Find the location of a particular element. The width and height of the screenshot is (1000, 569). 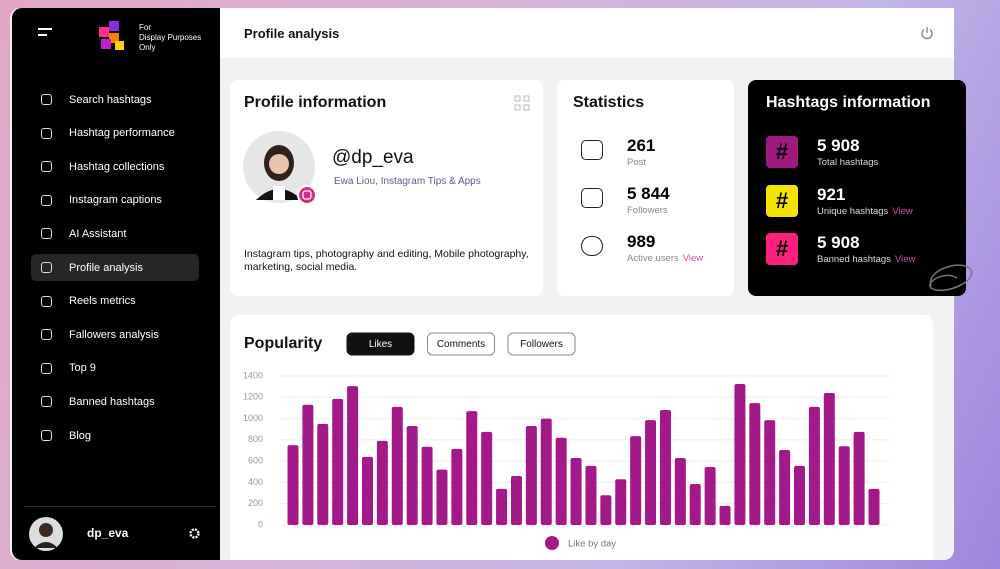

y-tick-label: 0 is located at coordinates (260, 524).